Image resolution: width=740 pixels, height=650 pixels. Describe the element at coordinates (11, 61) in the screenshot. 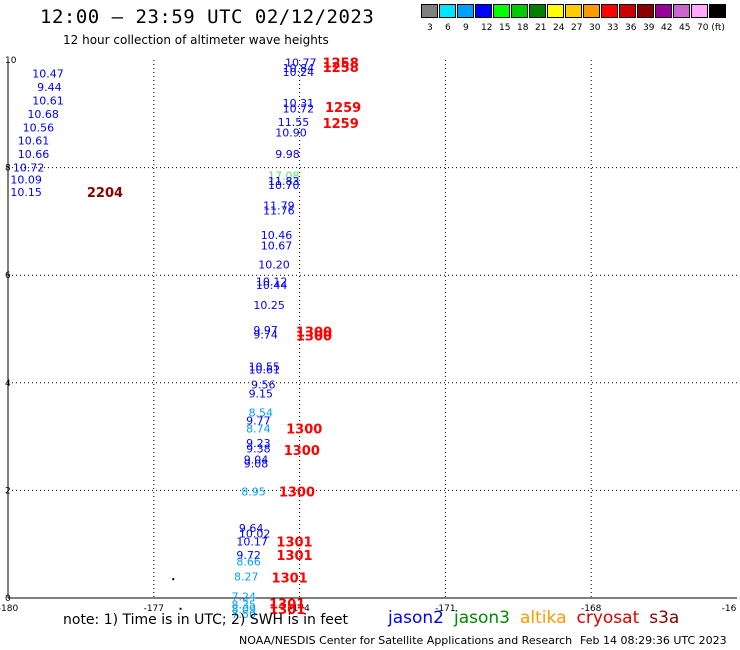

I see `y-tick-label: 10` at that location.